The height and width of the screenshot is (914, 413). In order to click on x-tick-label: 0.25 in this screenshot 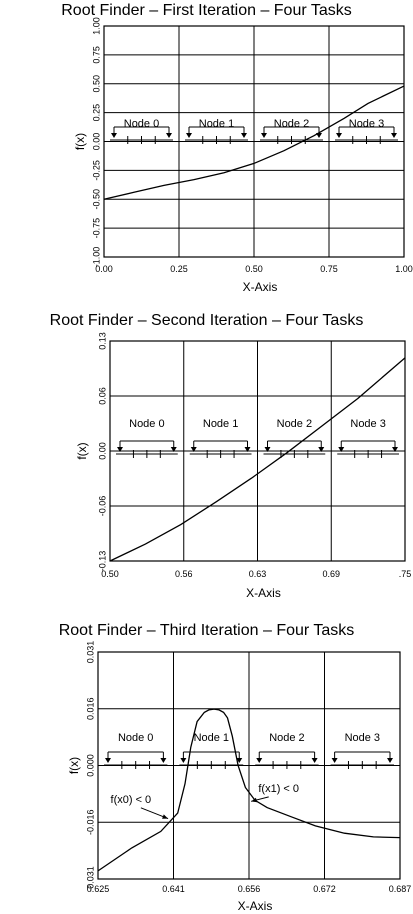, I will do `click(179, 269)`.